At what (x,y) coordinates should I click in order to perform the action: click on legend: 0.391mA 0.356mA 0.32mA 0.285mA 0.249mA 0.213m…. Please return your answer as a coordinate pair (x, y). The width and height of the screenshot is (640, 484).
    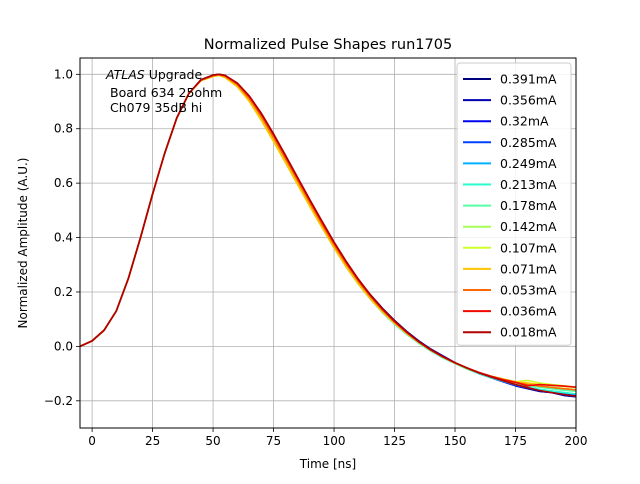
    Looking at the image, I should click on (514, 204).